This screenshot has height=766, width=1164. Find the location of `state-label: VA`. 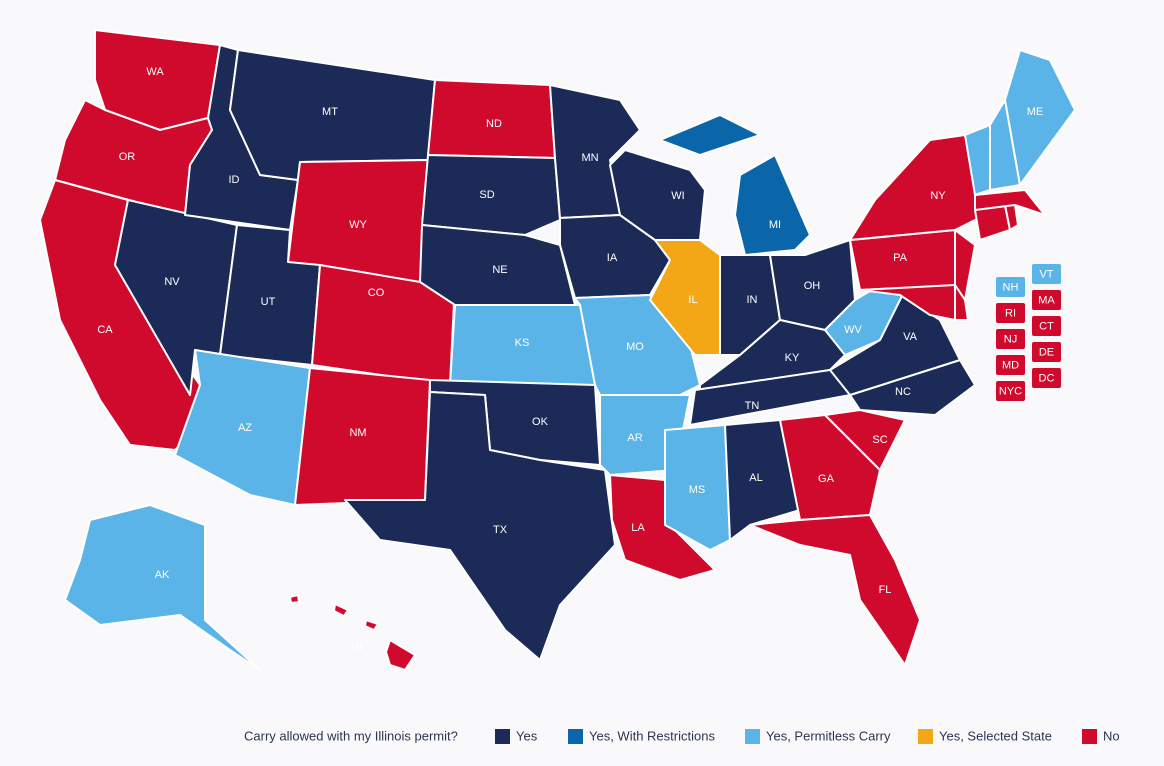

state-label: VA is located at coordinates (910, 337).